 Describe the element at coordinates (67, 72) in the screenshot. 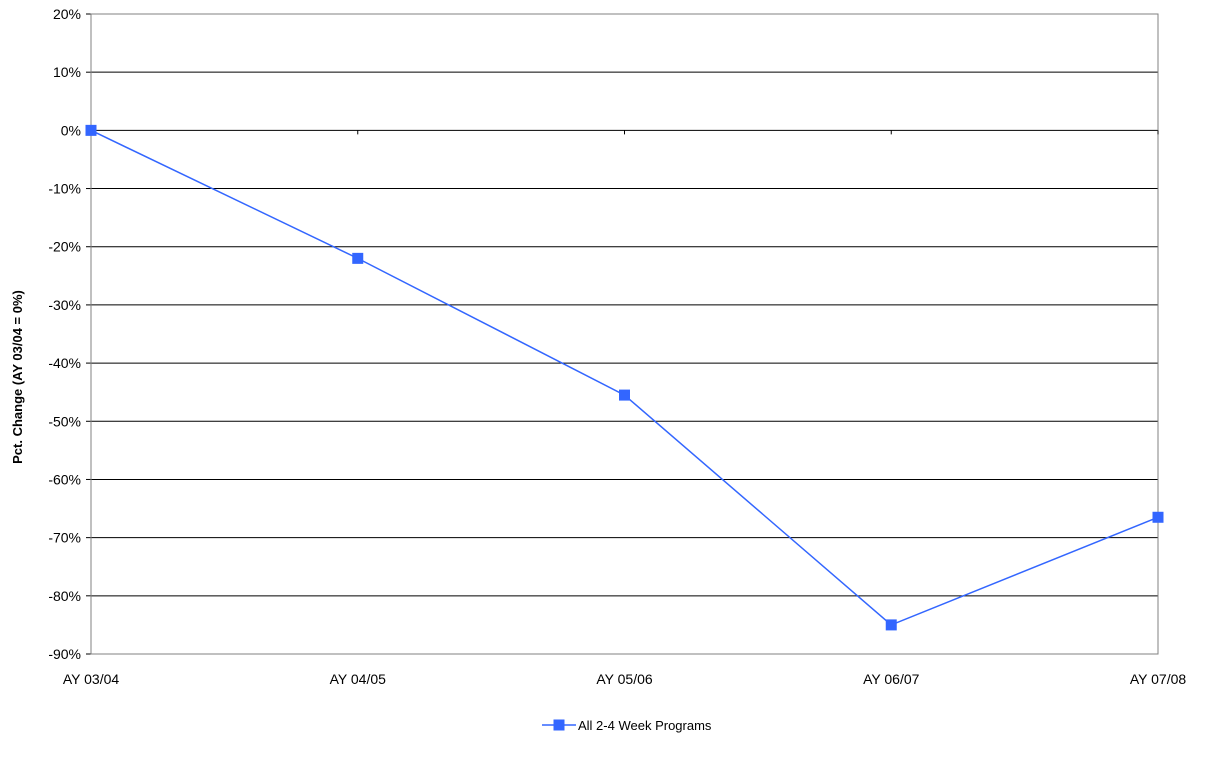

I see `y-tick-label: 10%` at that location.